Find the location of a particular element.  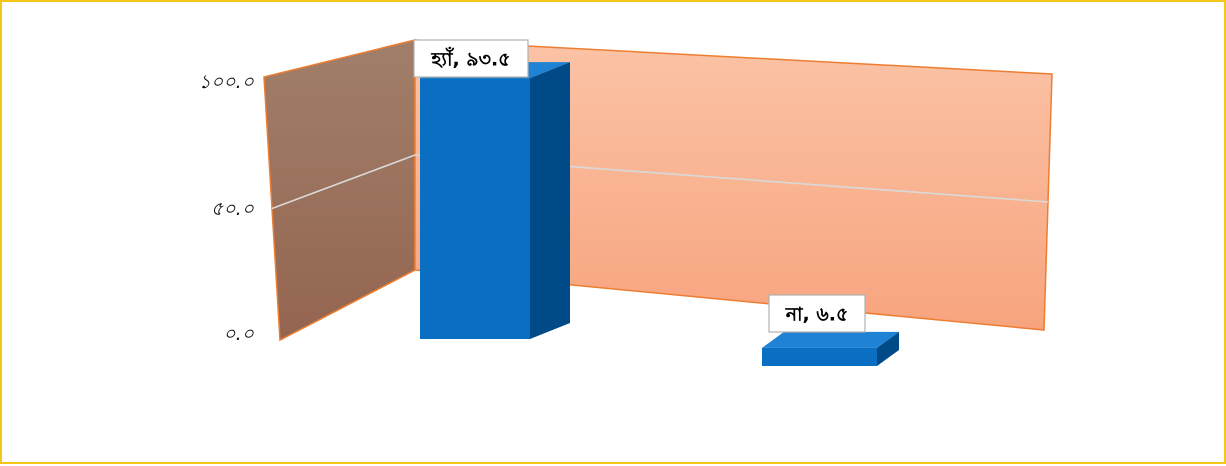

y-tick-label-0: ০.০ is located at coordinates (238, 334).